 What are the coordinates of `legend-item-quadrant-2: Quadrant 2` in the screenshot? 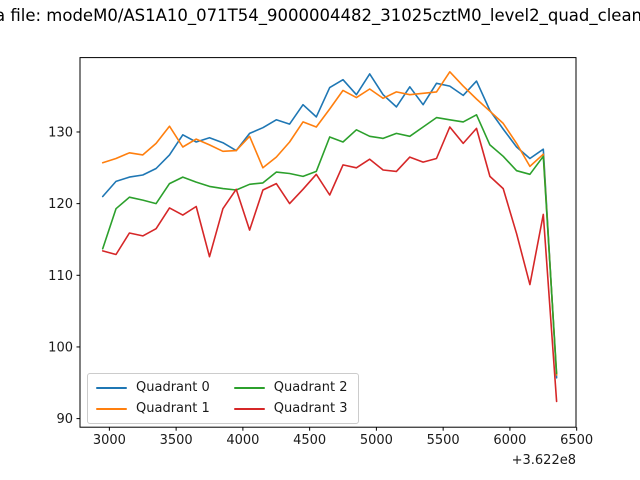 It's located at (290, 388).